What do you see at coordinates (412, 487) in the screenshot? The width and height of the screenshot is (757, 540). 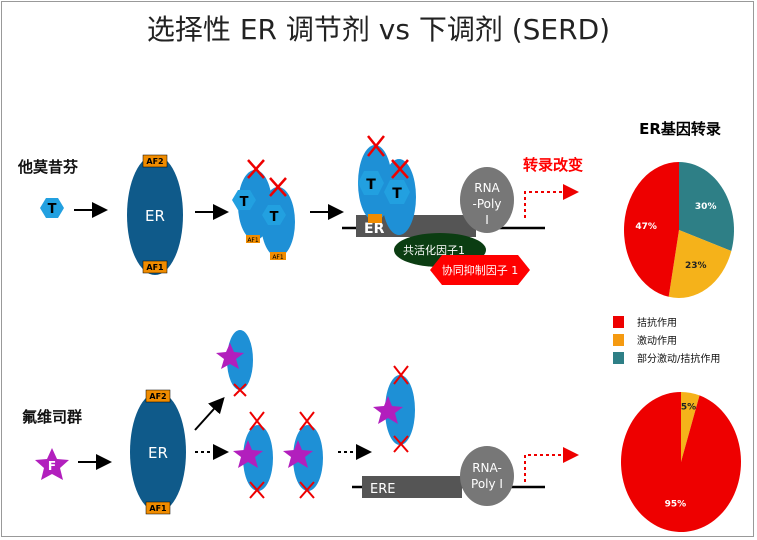 I see `ere-box` at bounding box center [412, 487].